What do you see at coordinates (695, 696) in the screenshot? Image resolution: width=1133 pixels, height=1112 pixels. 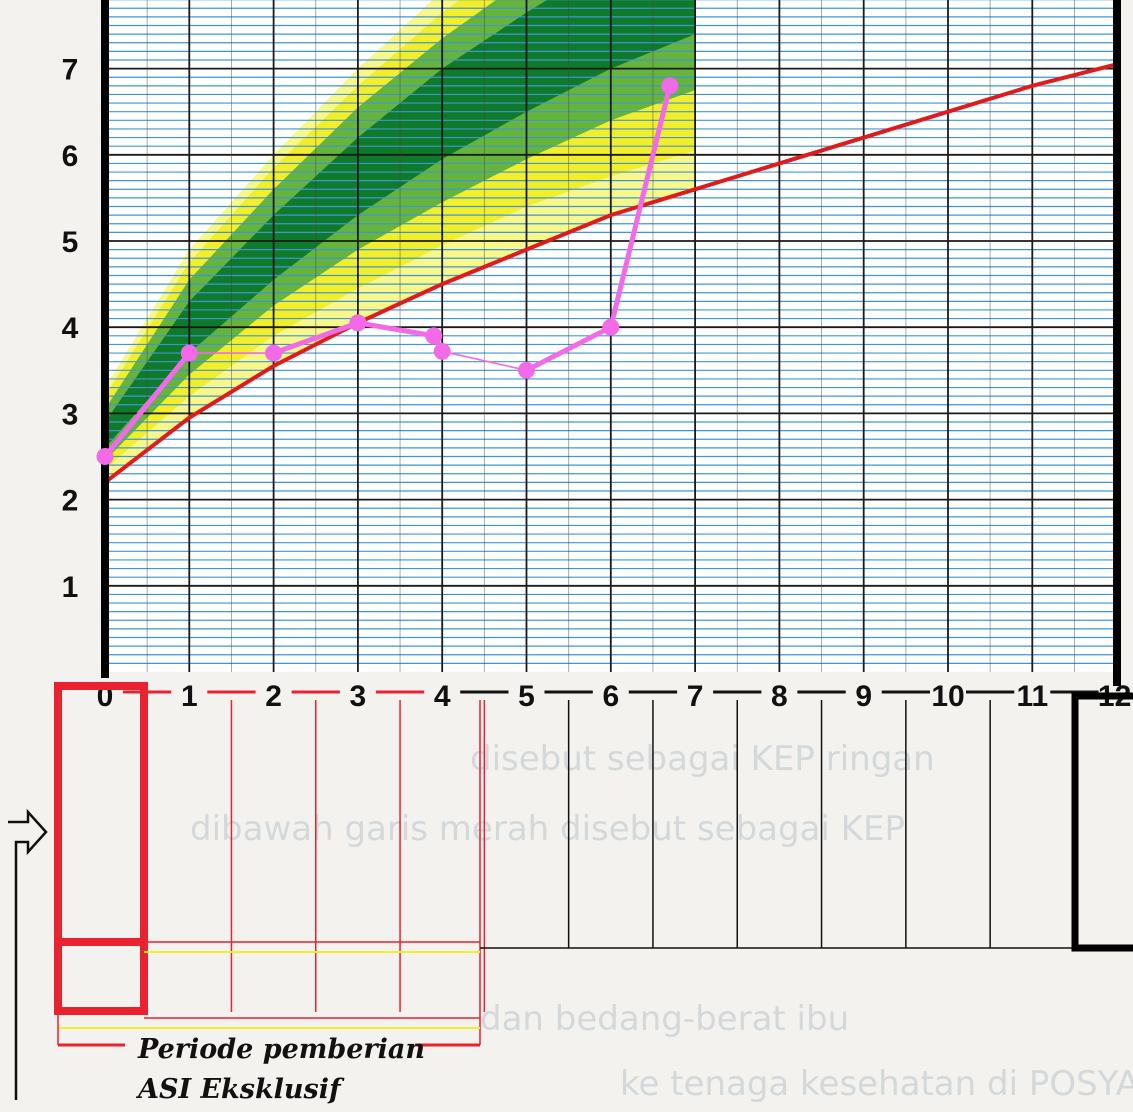 I see `x-tick-label: 7` at bounding box center [695, 696].